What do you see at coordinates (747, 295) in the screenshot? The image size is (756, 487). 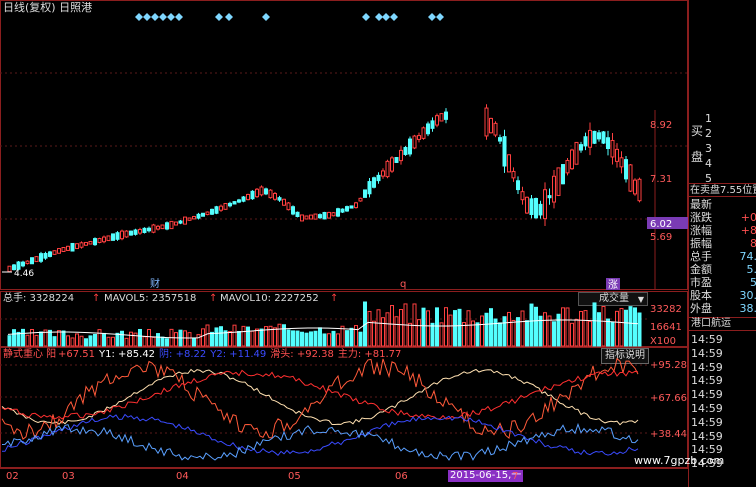 I see `stat-value: 30.` at bounding box center [747, 295].